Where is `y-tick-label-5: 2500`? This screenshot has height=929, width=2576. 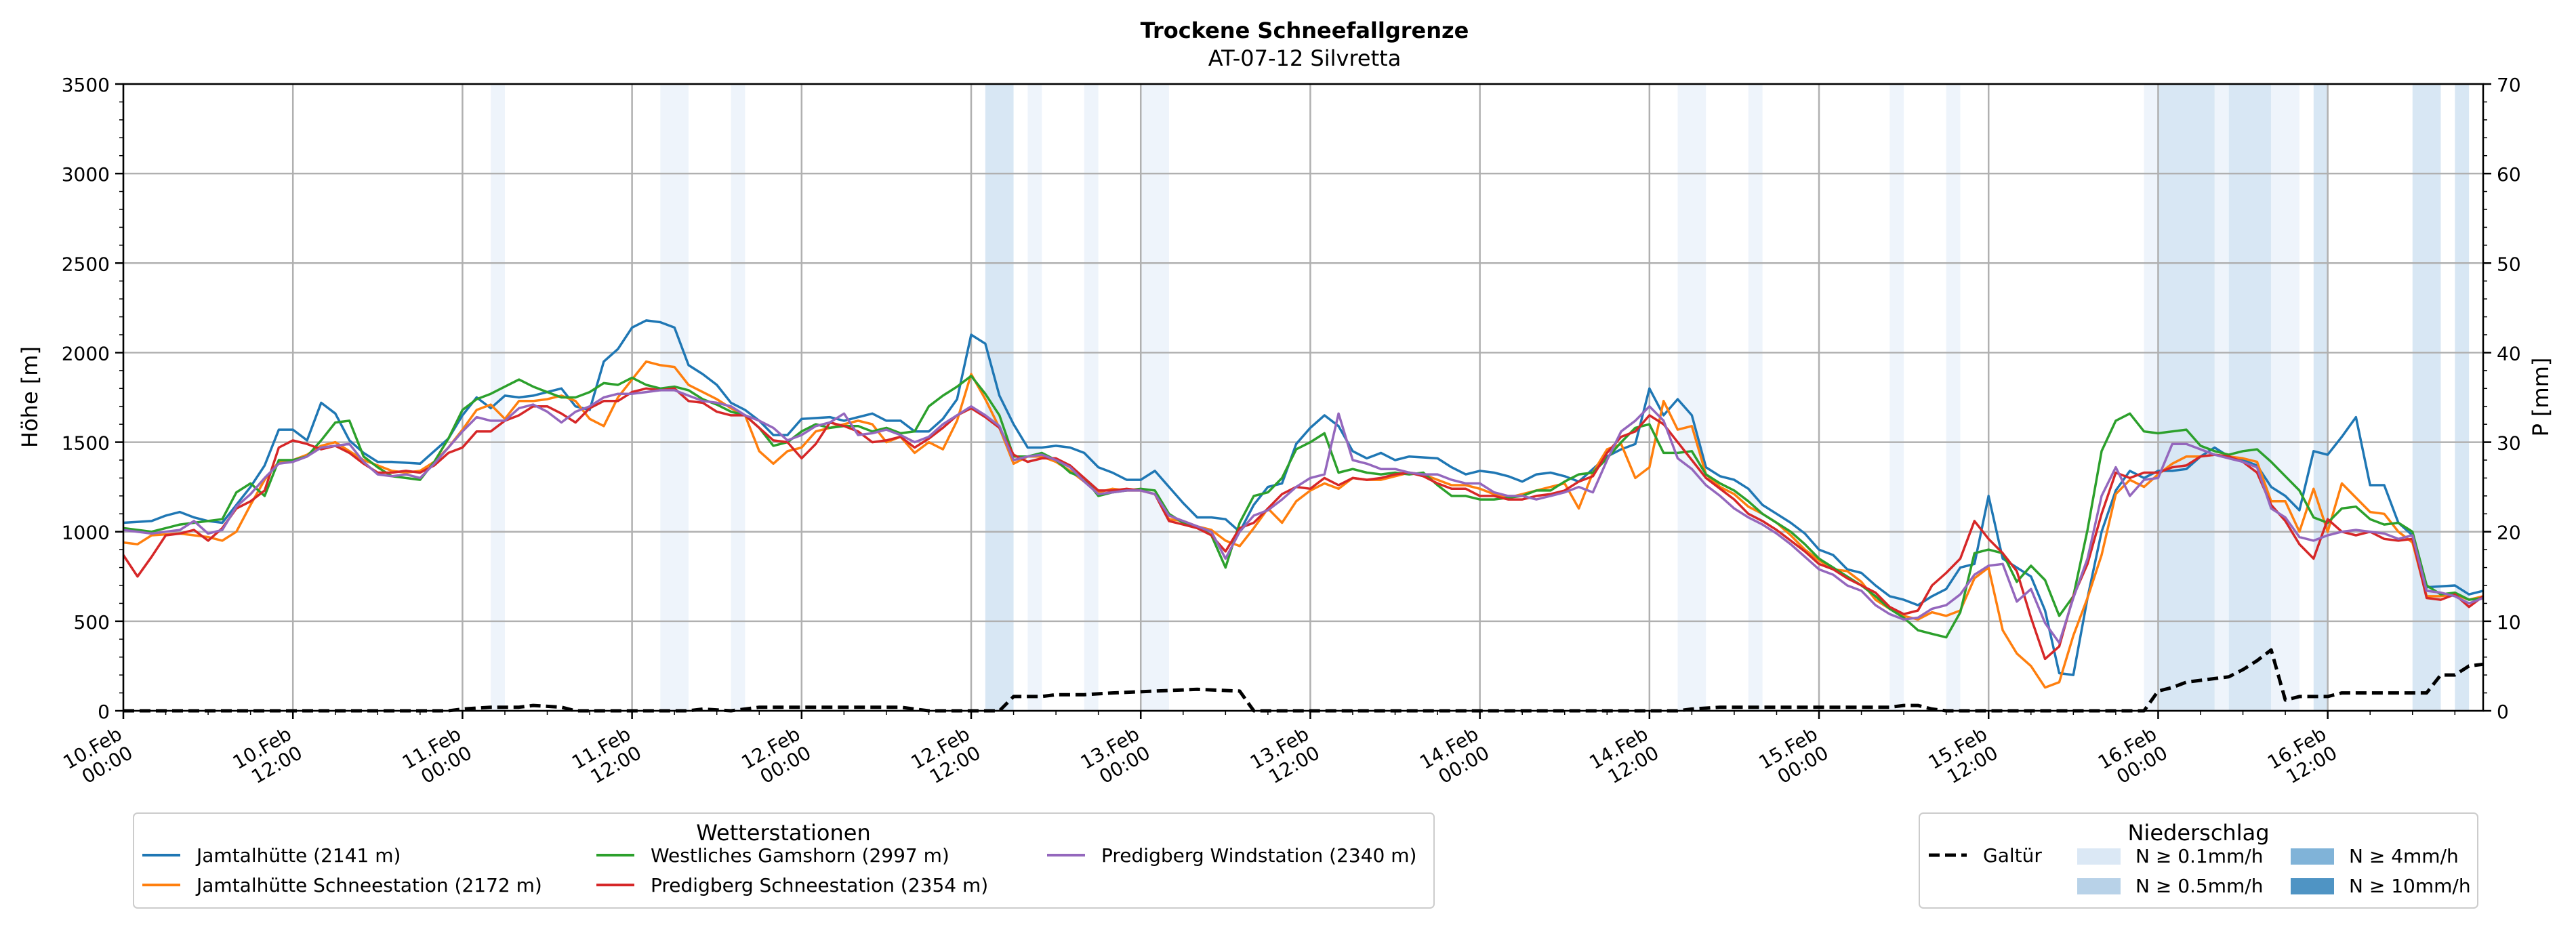
y-tick-label-5: 2500 is located at coordinates (86, 264).